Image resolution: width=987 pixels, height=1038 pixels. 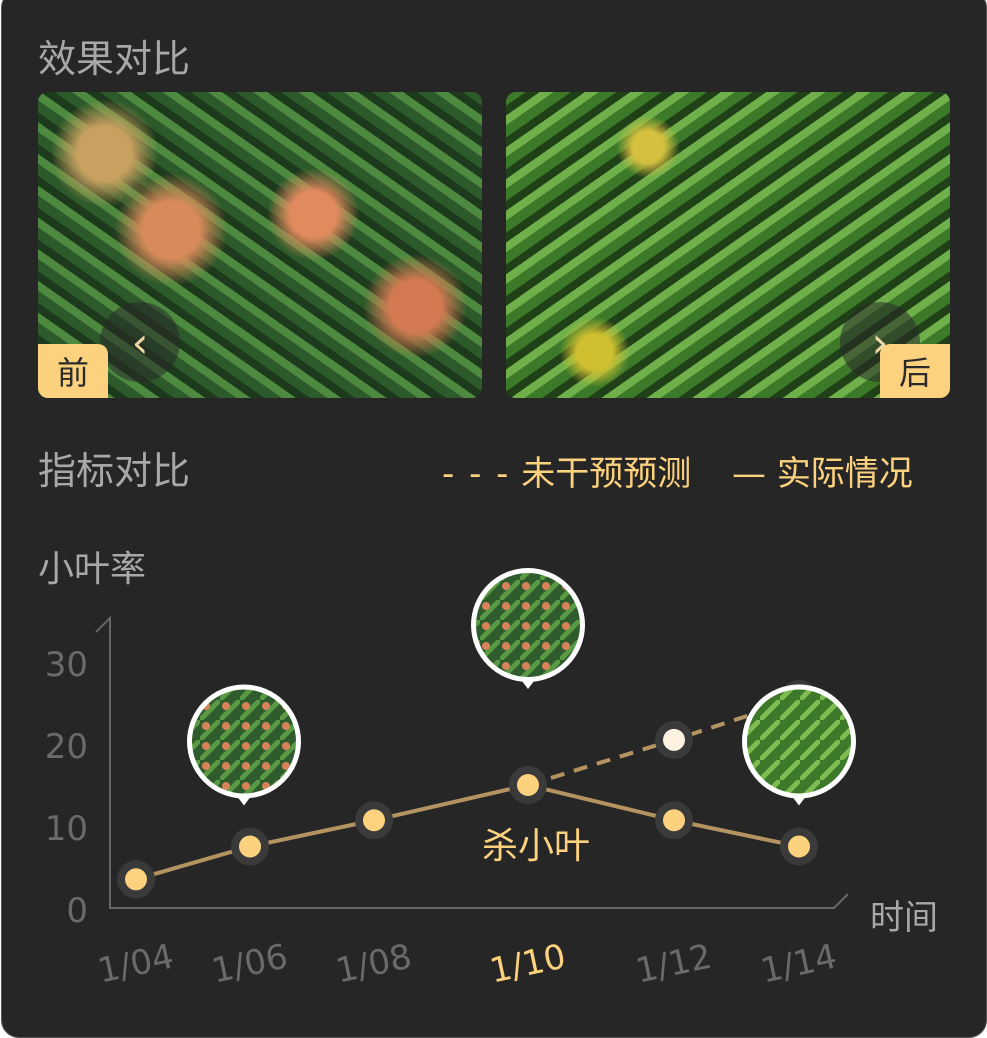 I want to click on effect-comparison-title: 效果对比, so click(x=114, y=59).